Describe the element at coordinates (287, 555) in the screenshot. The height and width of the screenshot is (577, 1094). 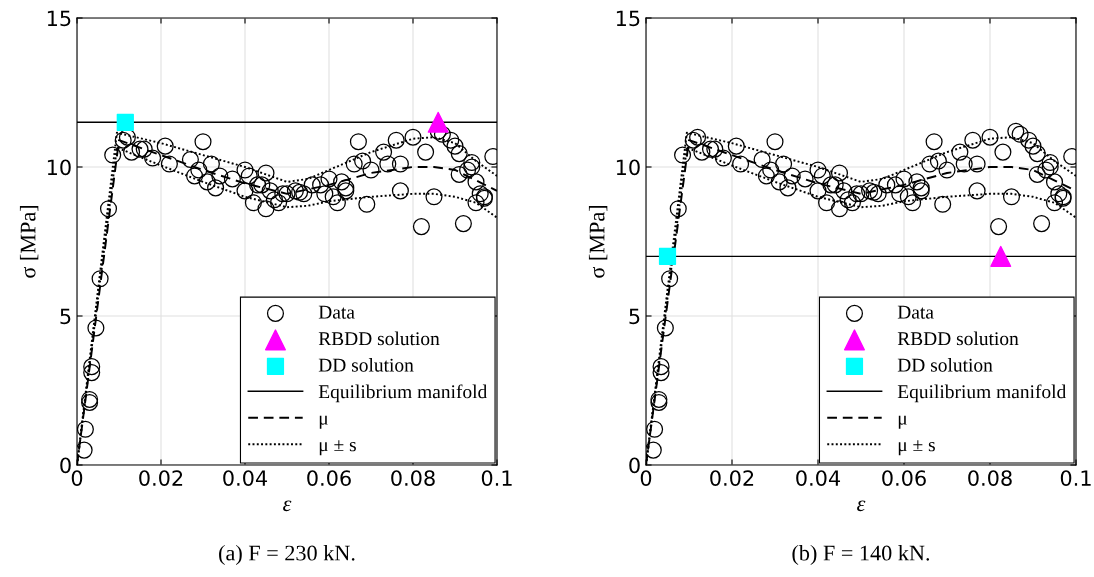
I see `text: (a) F = 230 kN.` at that location.